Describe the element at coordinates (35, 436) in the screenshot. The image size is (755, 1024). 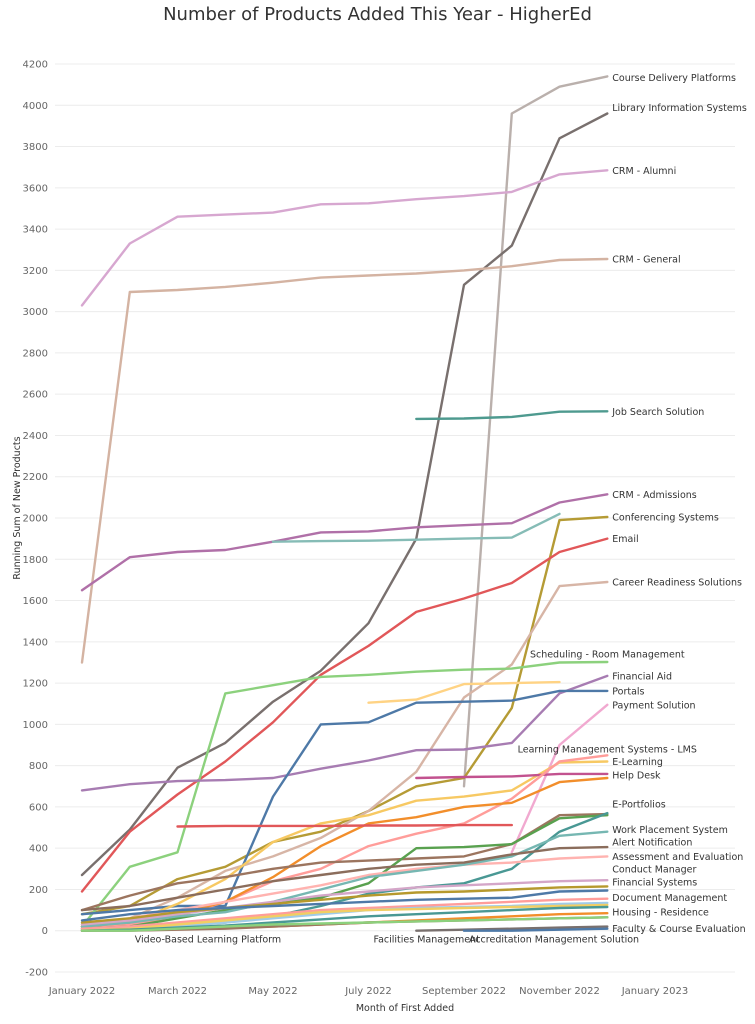
I see `y-tick-label: 2400` at that location.